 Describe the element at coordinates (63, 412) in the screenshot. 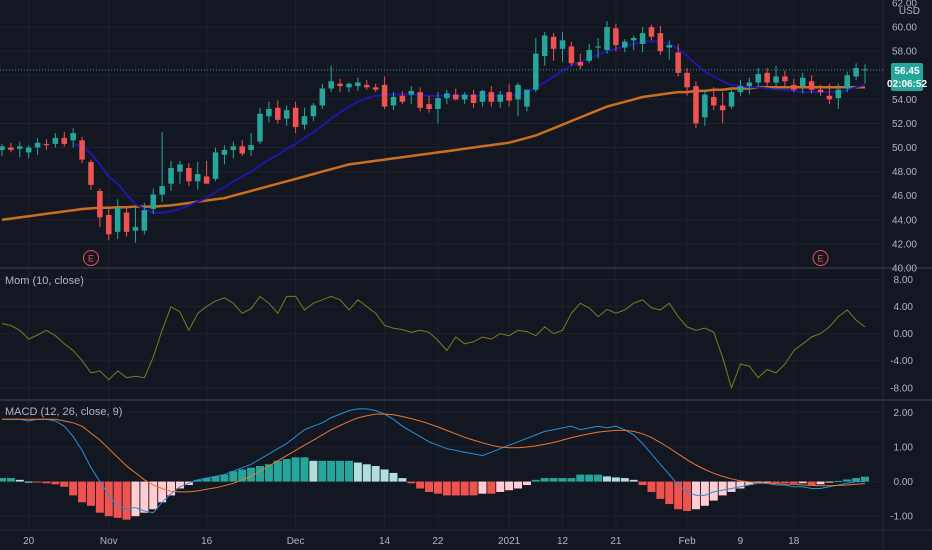

I see `macd-title: MACD (12, 26, close, 9)` at that location.